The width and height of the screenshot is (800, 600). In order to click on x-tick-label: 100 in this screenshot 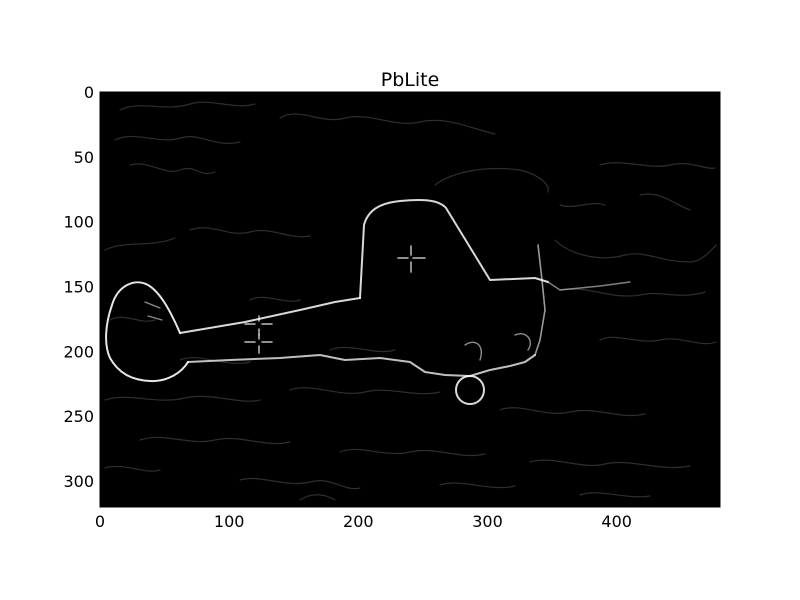, I will do `click(229, 521)`.